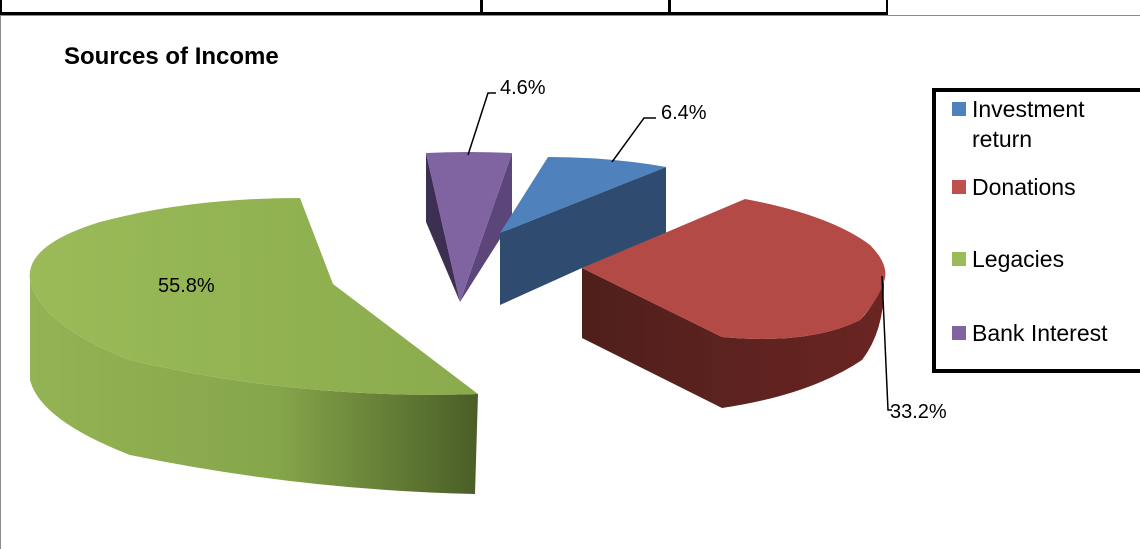  What do you see at coordinates (633, 140) in the screenshot?
I see `leader-line-investment-return` at bounding box center [633, 140].